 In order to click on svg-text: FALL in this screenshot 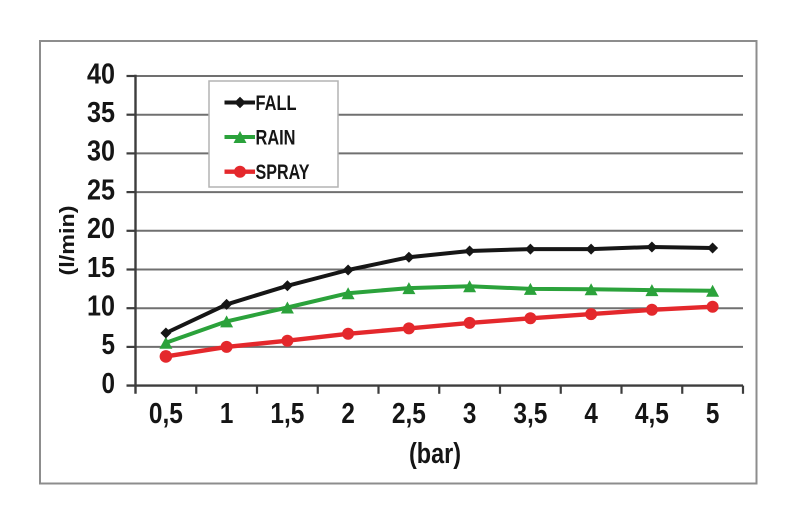, I will do `click(276, 103)`.